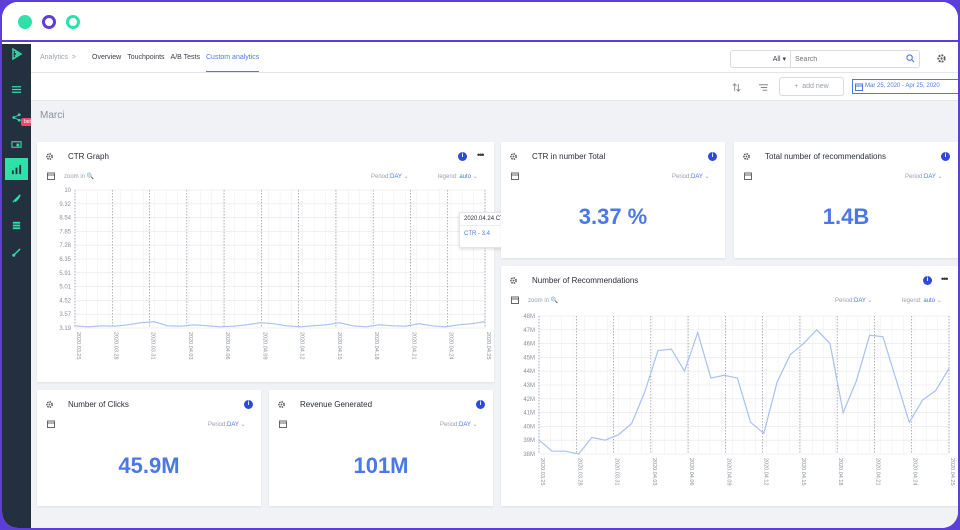  Describe the element at coordinates (840, 472) in the screenshot. I see `x-tick-label: 2020.04.18` at that location.